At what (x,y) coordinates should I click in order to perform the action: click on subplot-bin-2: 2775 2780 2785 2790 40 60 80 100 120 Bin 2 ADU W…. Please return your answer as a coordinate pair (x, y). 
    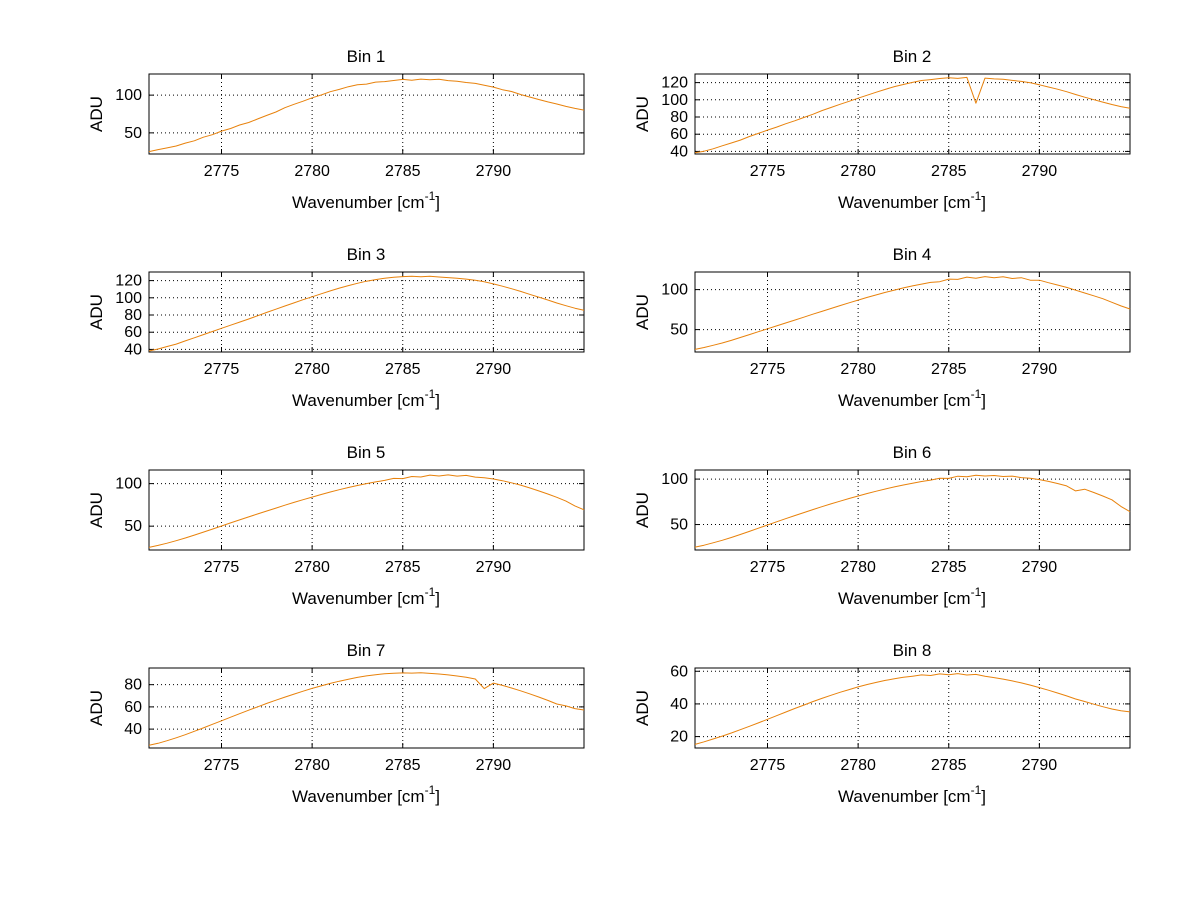
    Looking at the image, I should click on (868, 141).